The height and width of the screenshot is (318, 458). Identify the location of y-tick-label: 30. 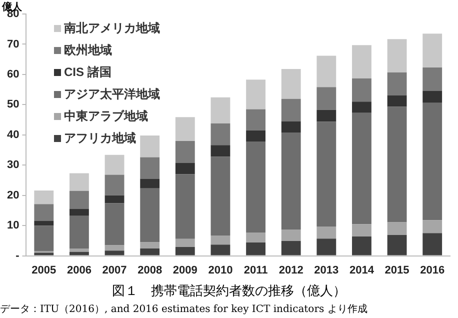
(13, 165).